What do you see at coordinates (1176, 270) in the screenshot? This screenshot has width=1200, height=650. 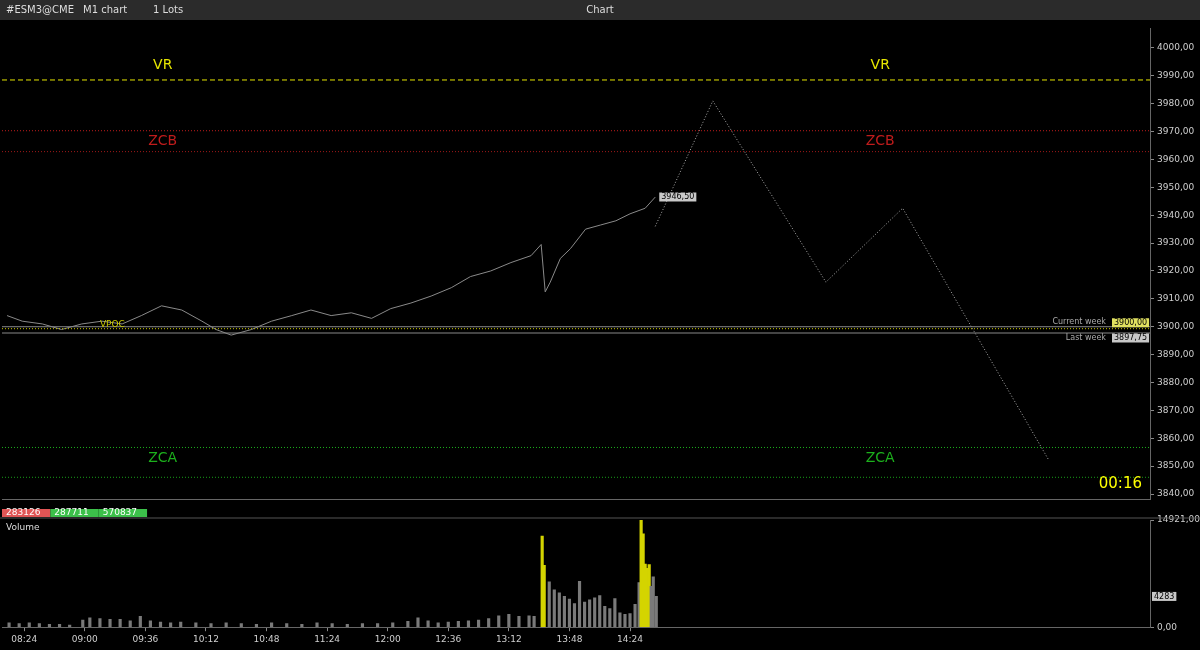 I see `y-tick-label: 3920,00` at bounding box center [1176, 270].